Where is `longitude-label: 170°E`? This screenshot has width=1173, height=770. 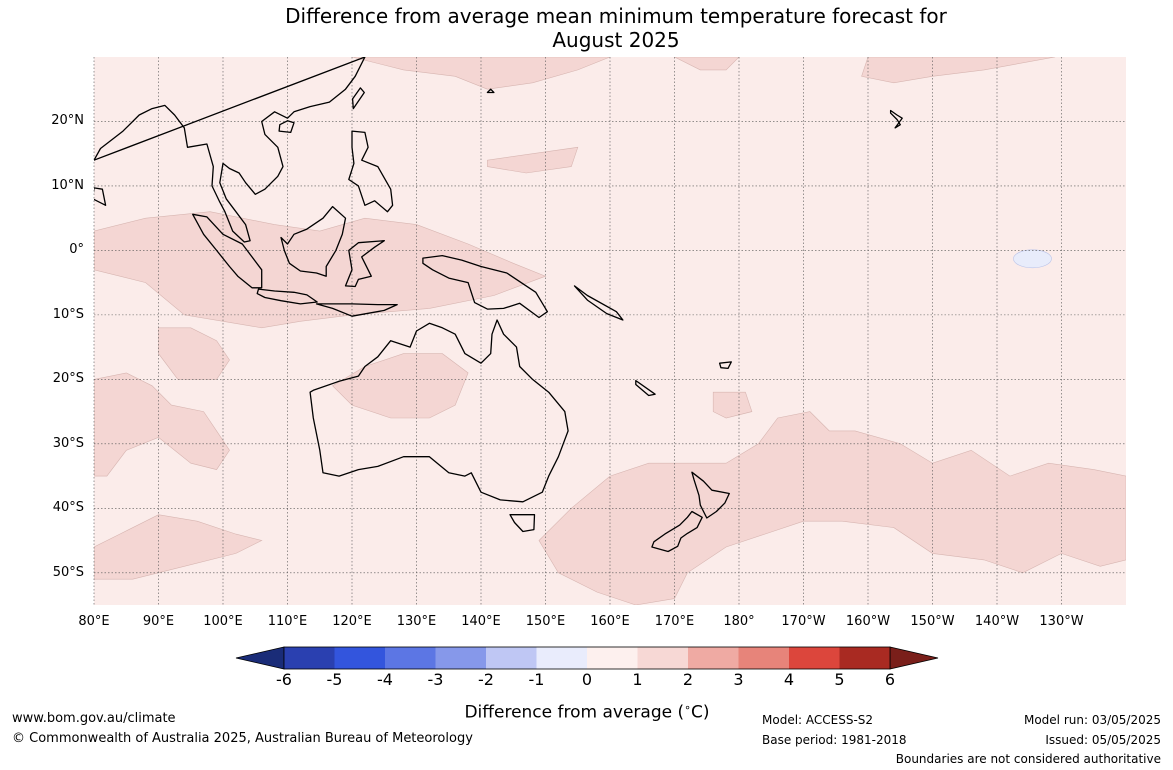
longitude-label: 170°E is located at coordinates (674, 621).